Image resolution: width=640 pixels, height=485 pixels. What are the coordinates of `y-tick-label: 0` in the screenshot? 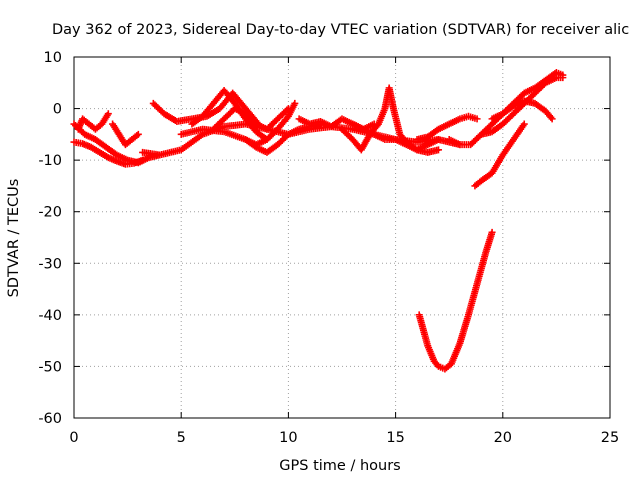 It's located at (57, 110).